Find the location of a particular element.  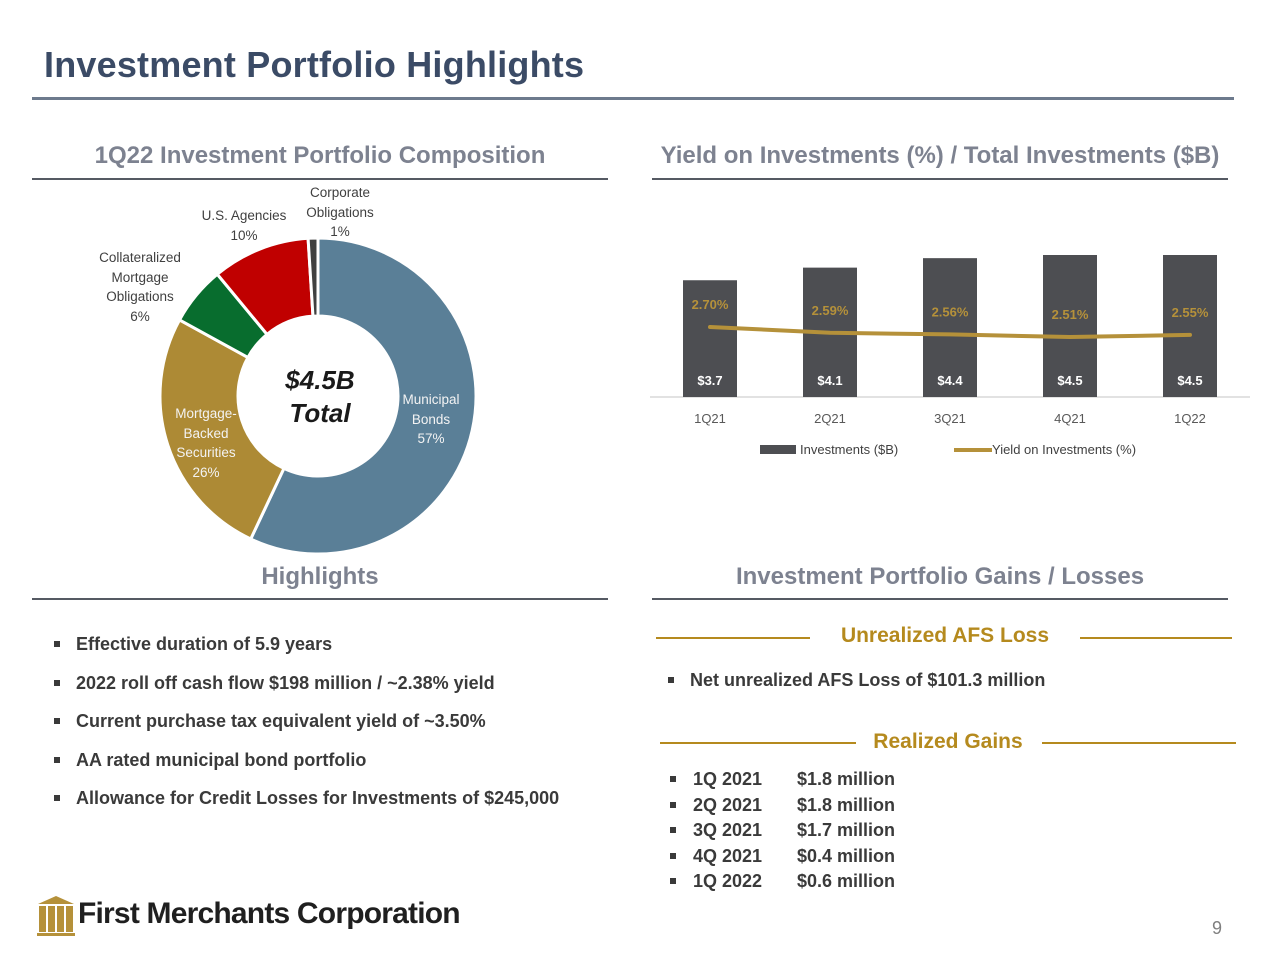

page-number: 9 is located at coordinates (1217, 928).